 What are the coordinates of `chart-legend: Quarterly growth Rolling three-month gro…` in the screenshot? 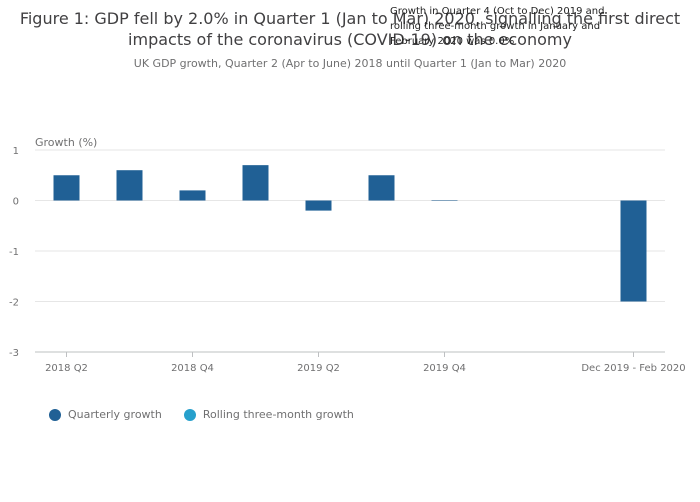 It's located at (212, 414).